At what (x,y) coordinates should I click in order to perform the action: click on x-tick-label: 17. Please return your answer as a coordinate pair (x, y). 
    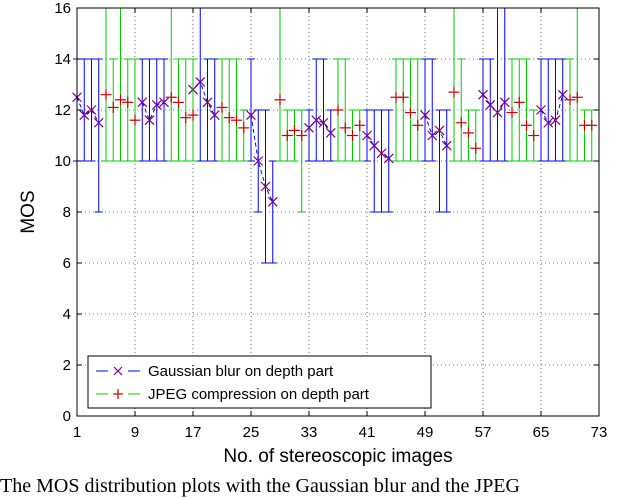
    Looking at the image, I should click on (193, 432).